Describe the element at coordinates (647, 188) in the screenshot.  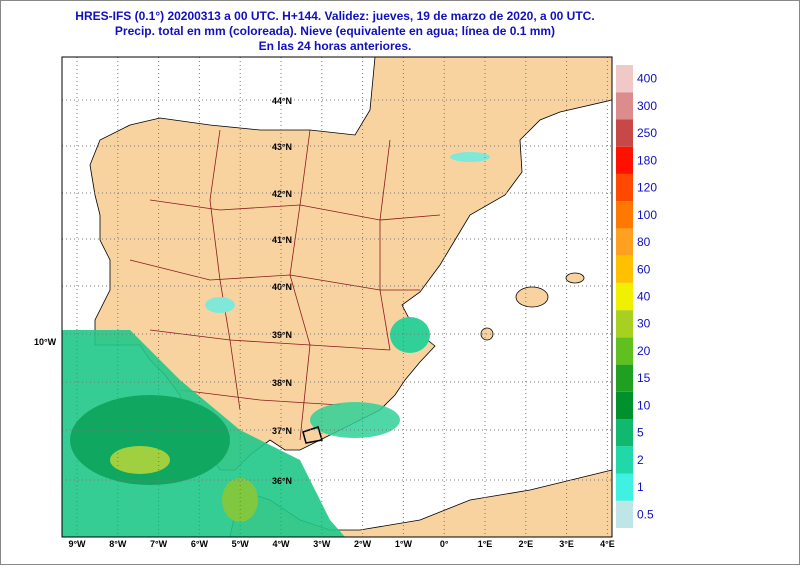
I see `colorbar-label: 120` at that location.